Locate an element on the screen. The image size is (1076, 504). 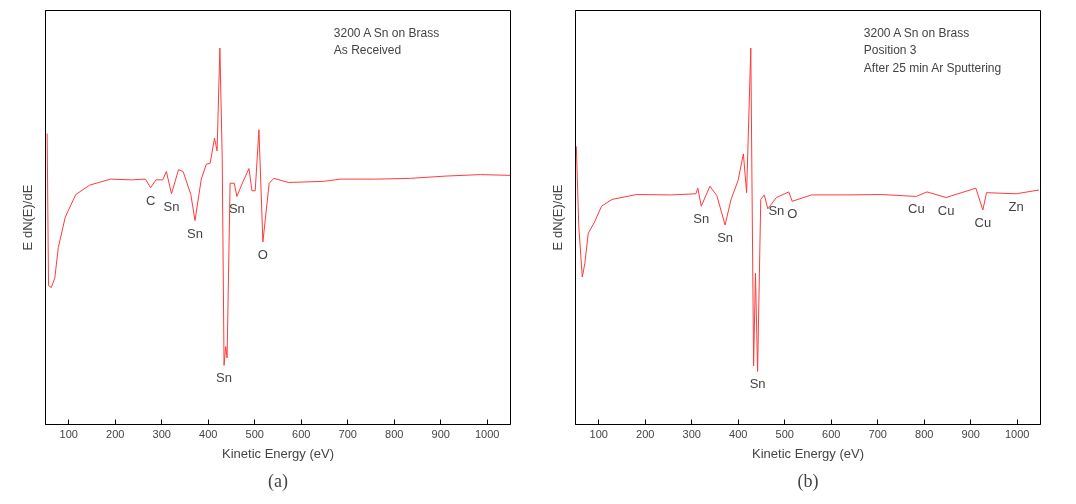
annotation: C is located at coordinates (150, 200).